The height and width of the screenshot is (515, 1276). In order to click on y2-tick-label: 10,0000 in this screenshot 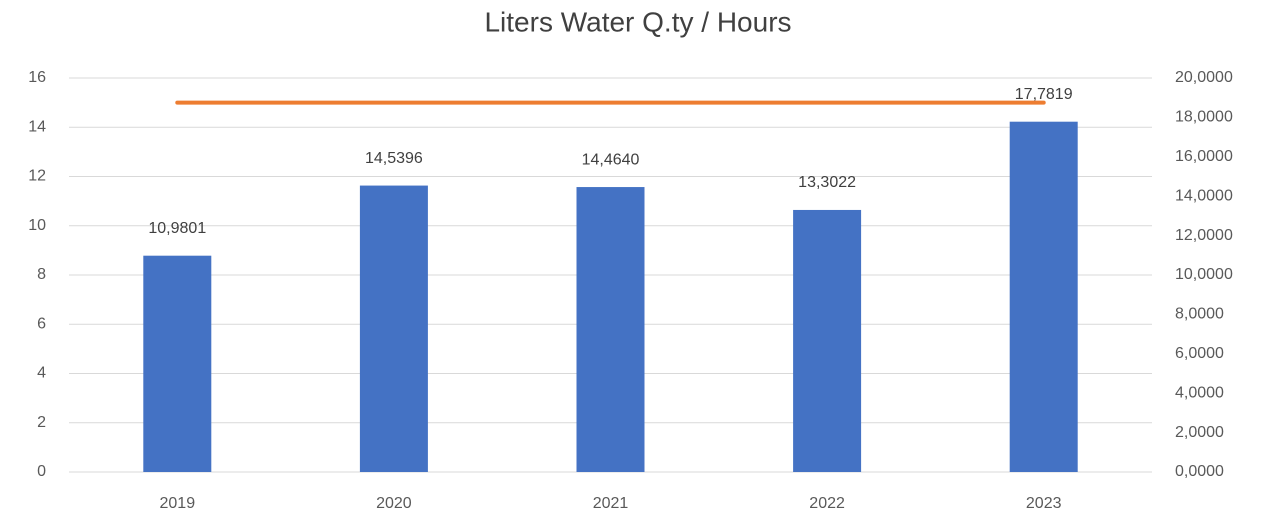, I will do `click(1204, 274)`.